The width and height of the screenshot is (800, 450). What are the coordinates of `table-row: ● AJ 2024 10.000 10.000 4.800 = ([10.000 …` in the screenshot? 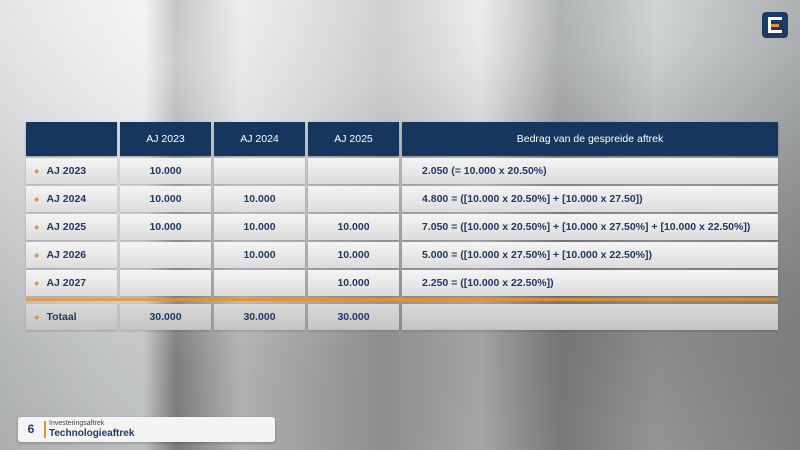 It's located at (402, 200).